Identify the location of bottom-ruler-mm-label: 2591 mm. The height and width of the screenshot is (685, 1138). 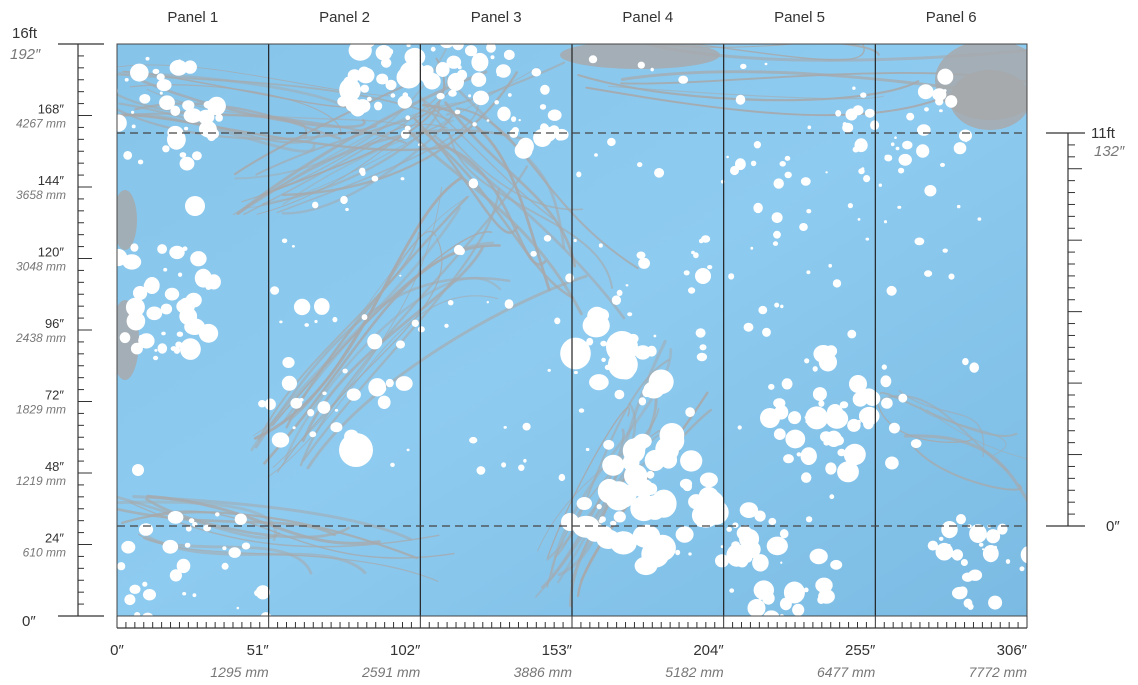
(391, 672).